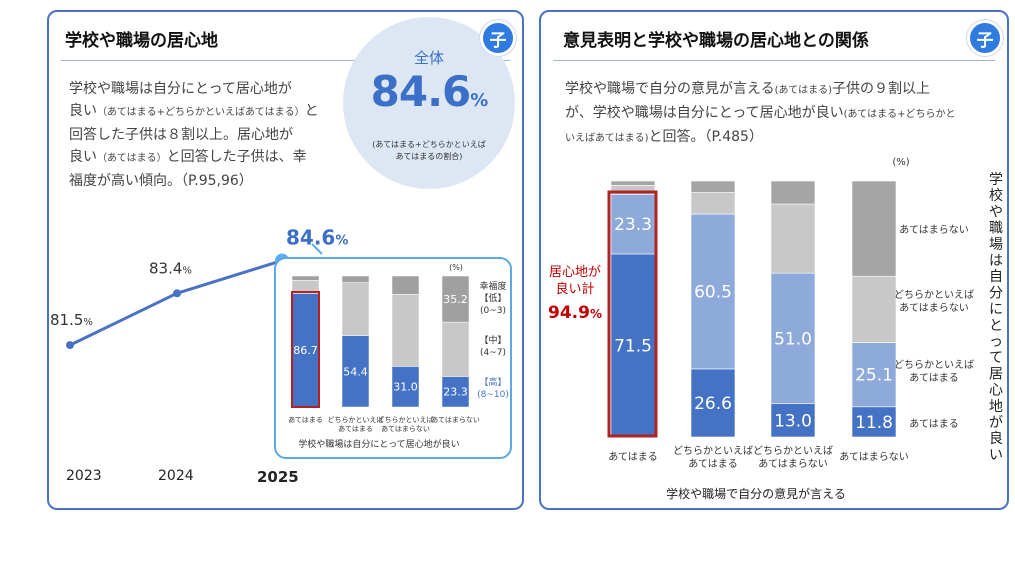  What do you see at coordinates (170, 268) in the screenshot?
I see `trend-label-2024: 83.4%` at bounding box center [170, 268].